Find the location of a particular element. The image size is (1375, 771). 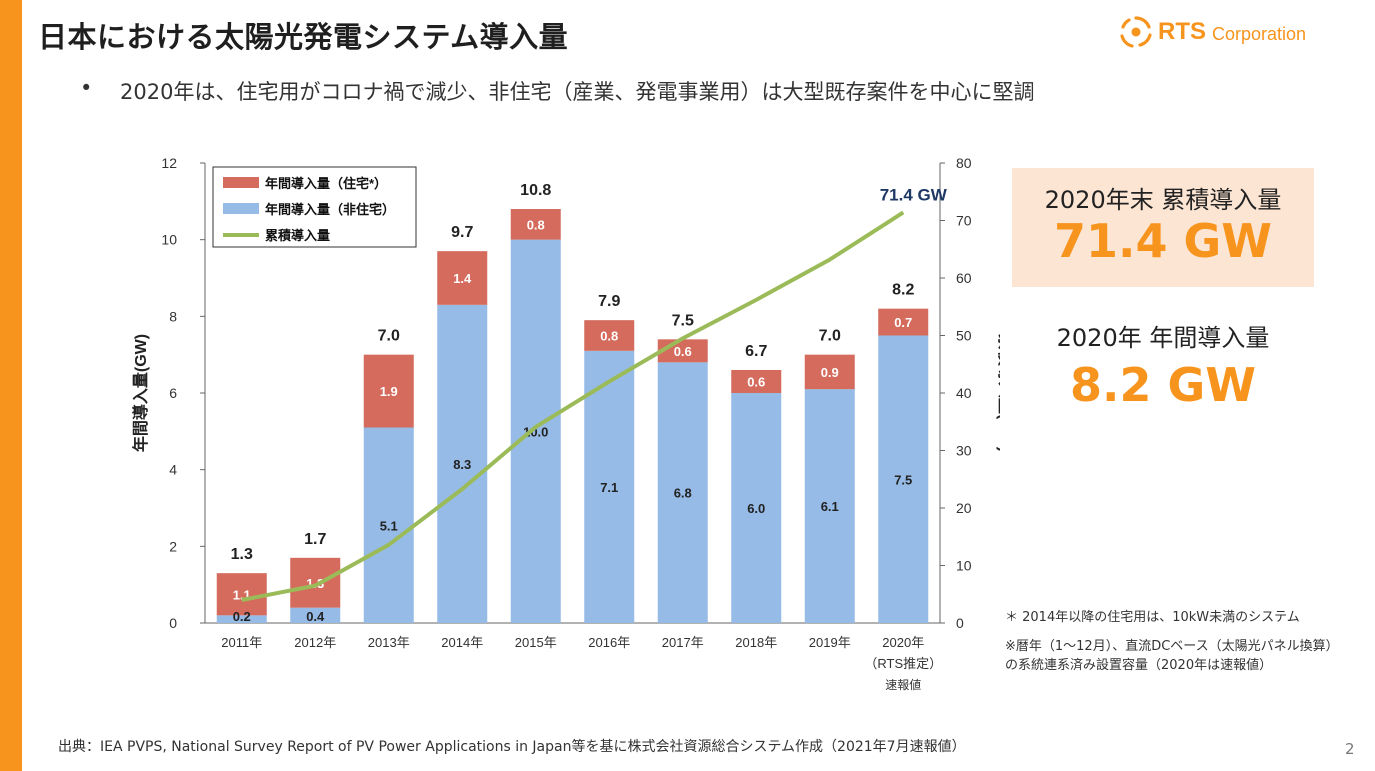

label-non-residential: 7.5 is located at coordinates (903, 479).